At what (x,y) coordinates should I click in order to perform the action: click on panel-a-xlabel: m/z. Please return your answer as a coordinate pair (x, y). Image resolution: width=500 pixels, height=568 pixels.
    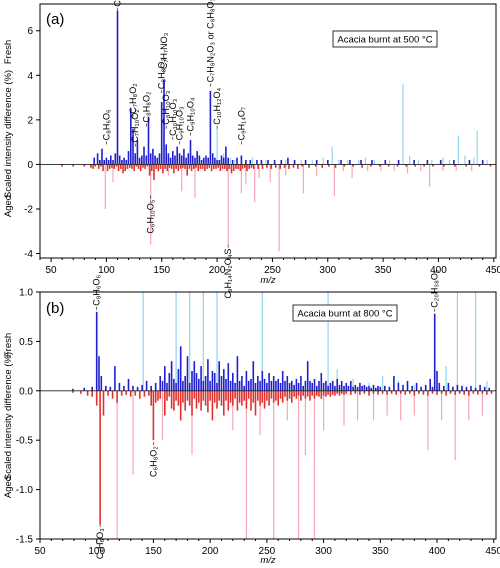
    Looking at the image, I should click on (268, 280).